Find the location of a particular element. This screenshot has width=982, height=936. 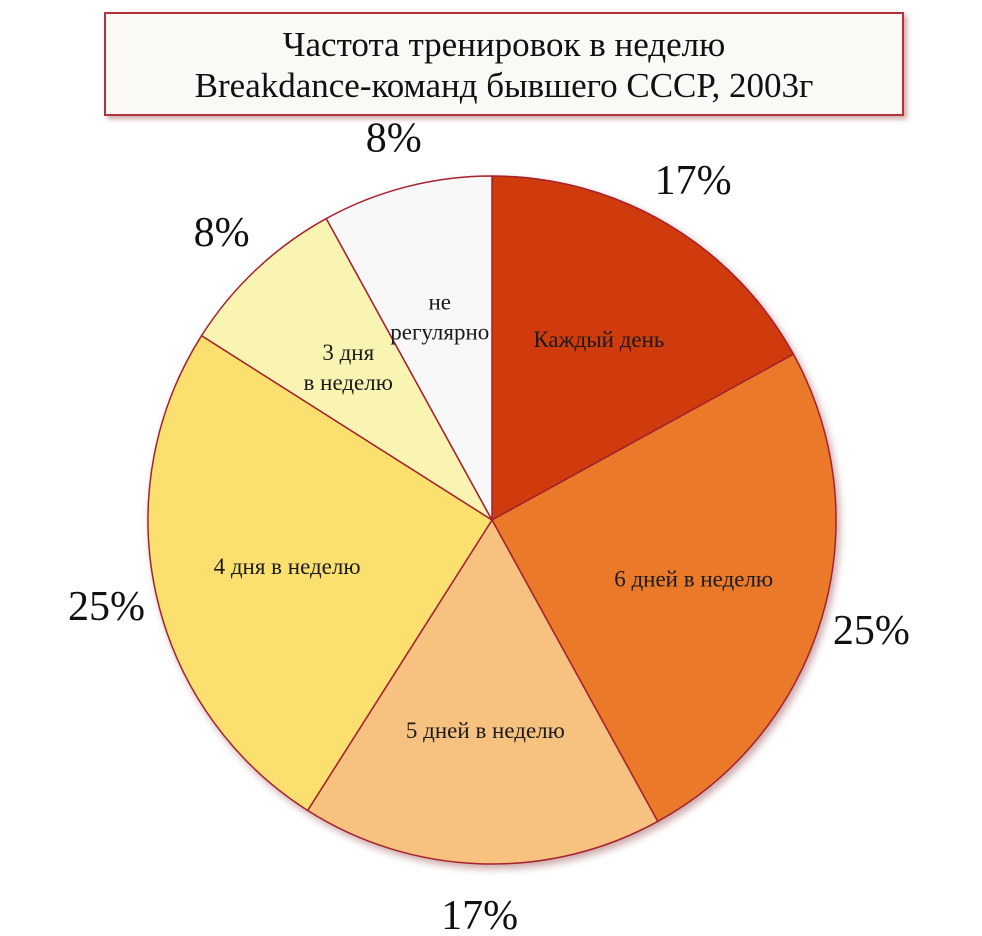

slice-label-line: в неделю is located at coordinates (348, 382).